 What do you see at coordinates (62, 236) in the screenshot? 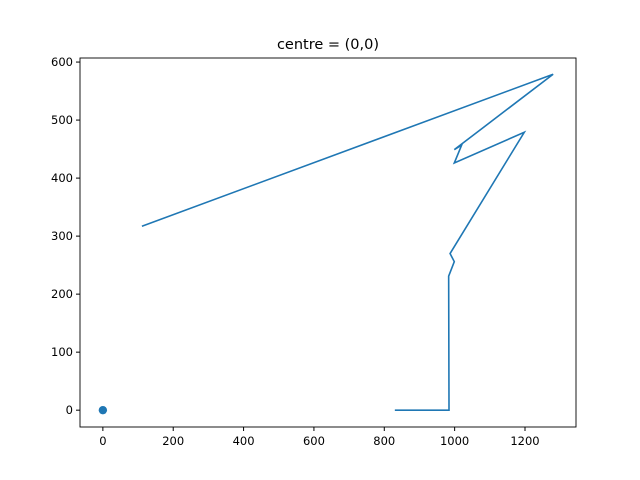
I see `y-tick-label: 300` at bounding box center [62, 236].